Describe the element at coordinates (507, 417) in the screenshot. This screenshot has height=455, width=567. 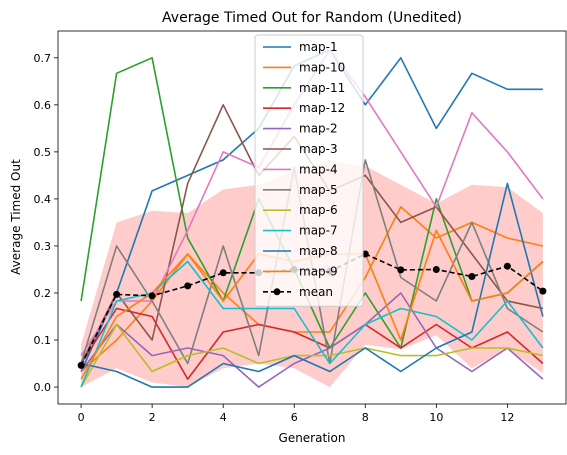
I see `x-tick-label: 12` at that location.